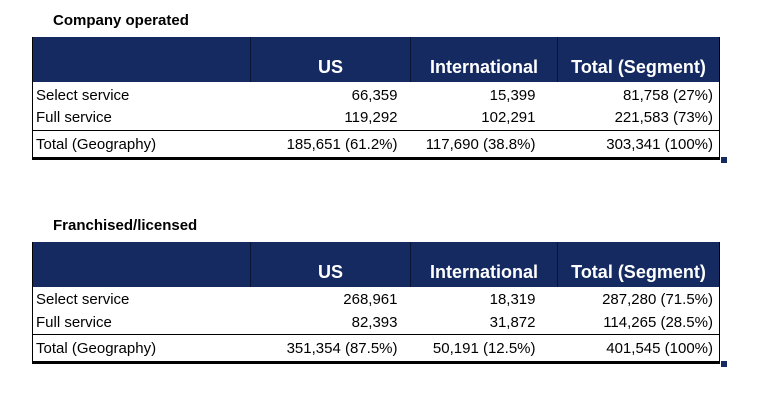  What do you see at coordinates (512, 299) in the screenshot?
I see `cell-international: 18,319` at bounding box center [512, 299].